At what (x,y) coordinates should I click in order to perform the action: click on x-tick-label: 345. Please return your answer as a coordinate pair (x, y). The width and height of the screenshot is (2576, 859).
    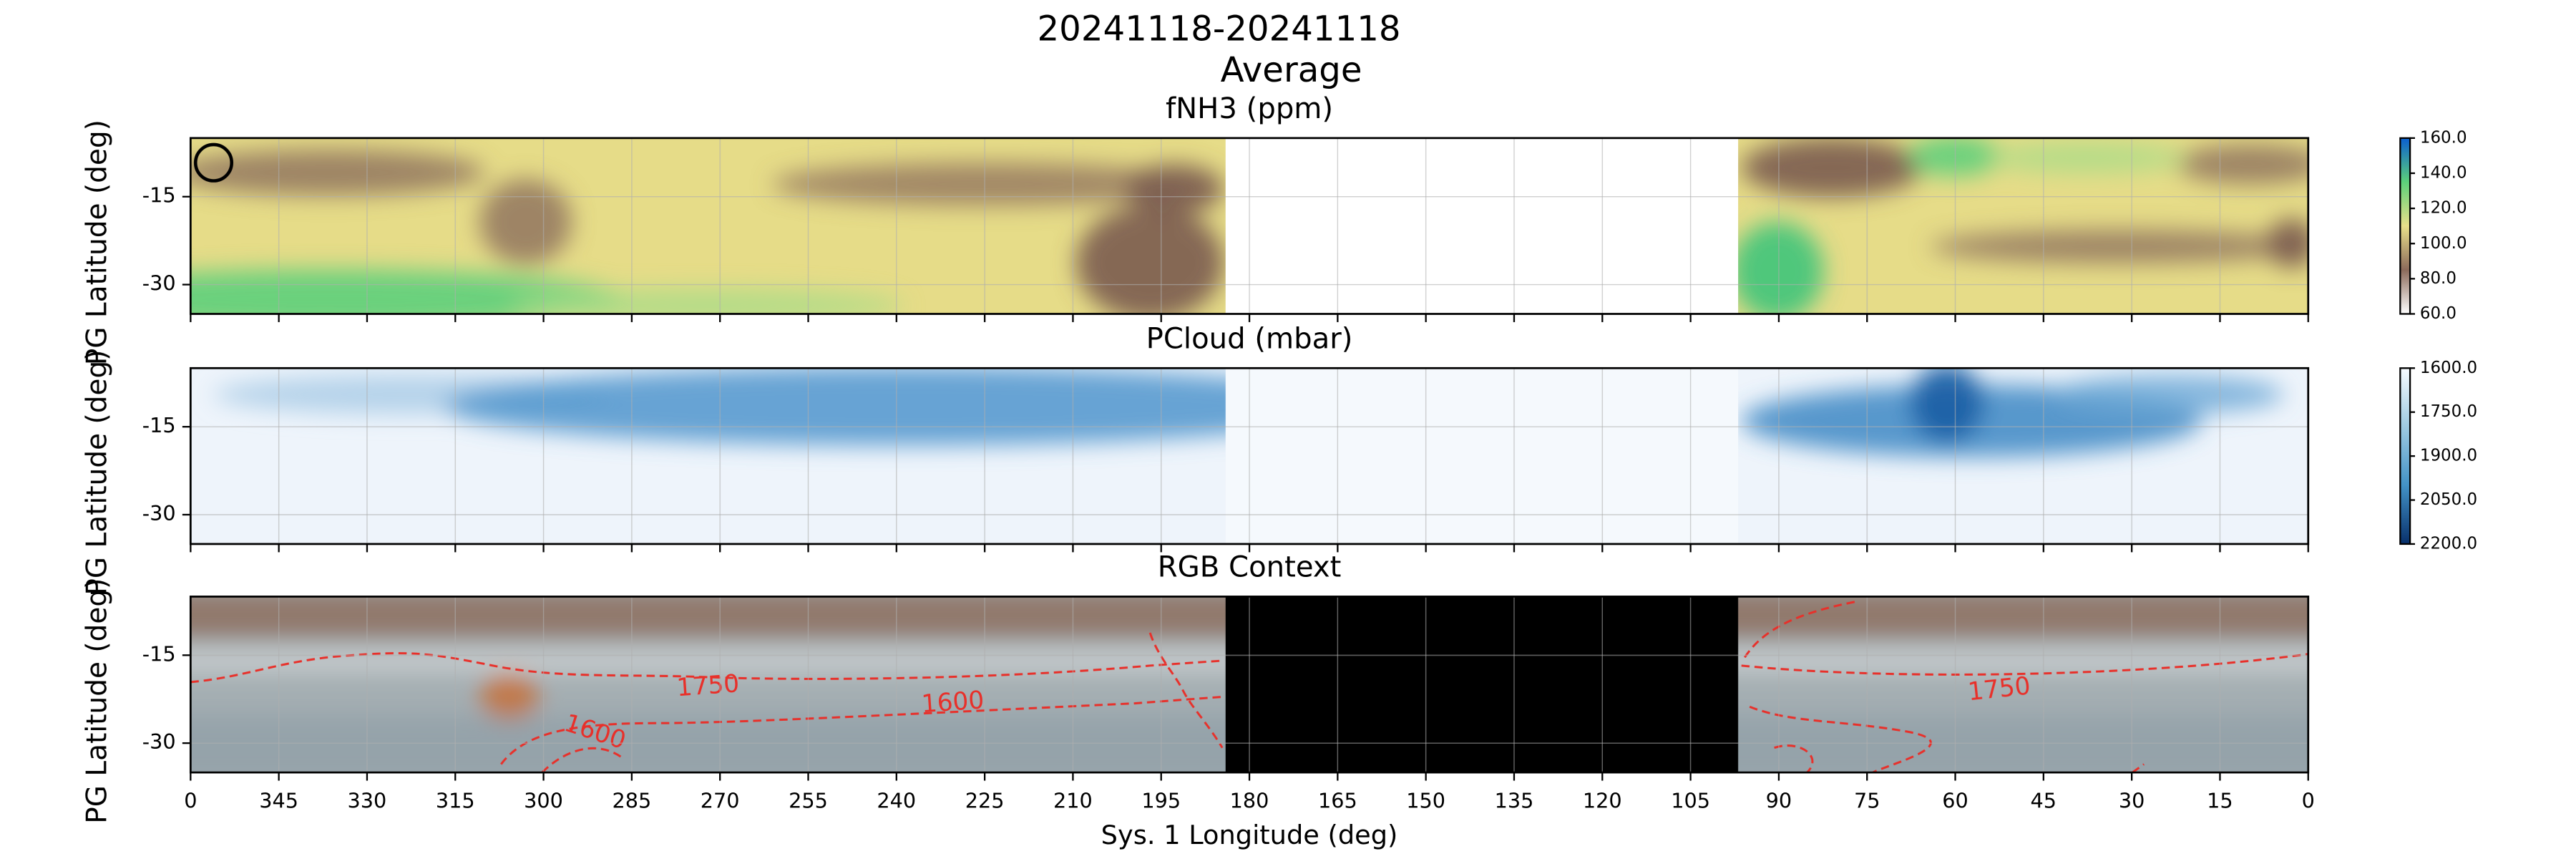
    Looking at the image, I should click on (278, 800).